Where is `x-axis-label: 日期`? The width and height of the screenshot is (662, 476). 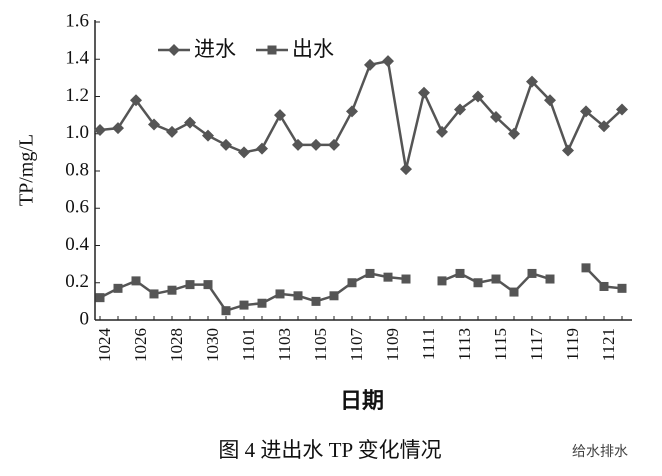 x-axis-label: 日期 is located at coordinates (362, 401).